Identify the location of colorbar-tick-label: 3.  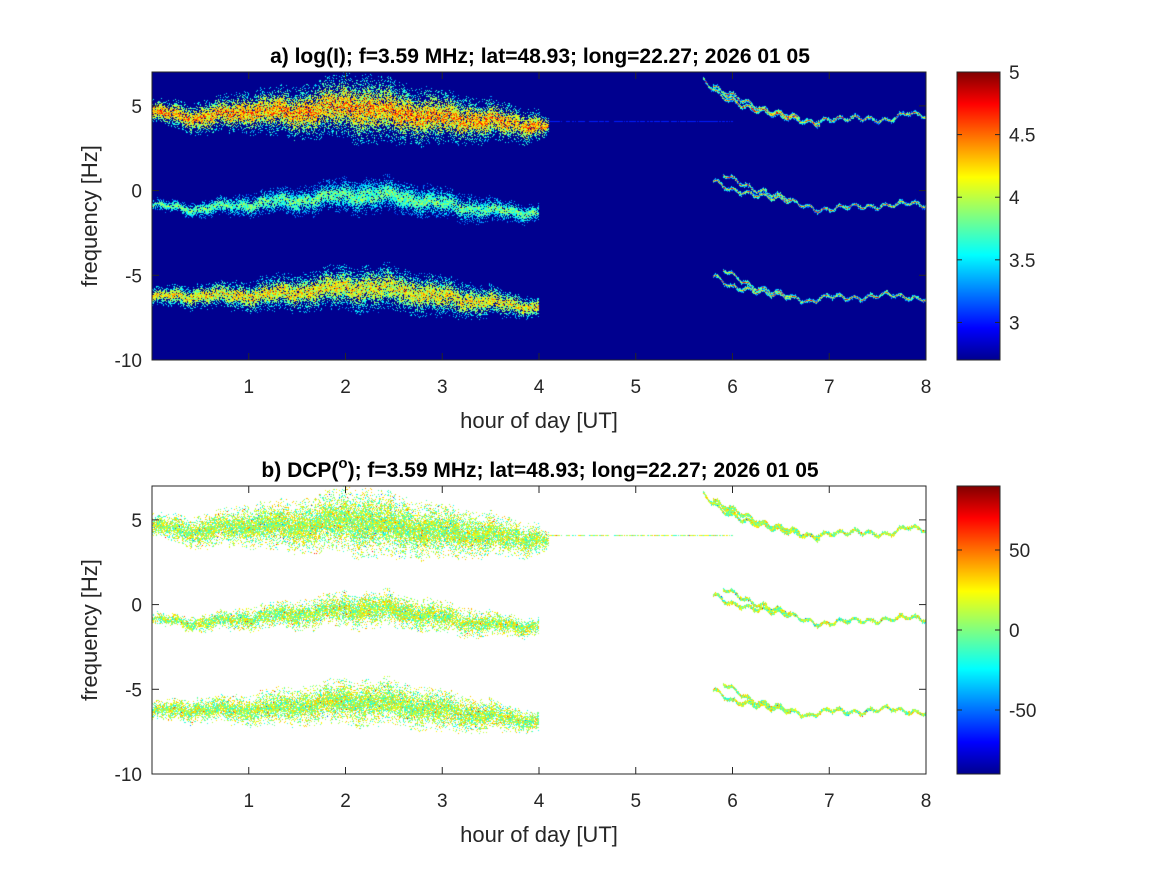
(1014, 323).